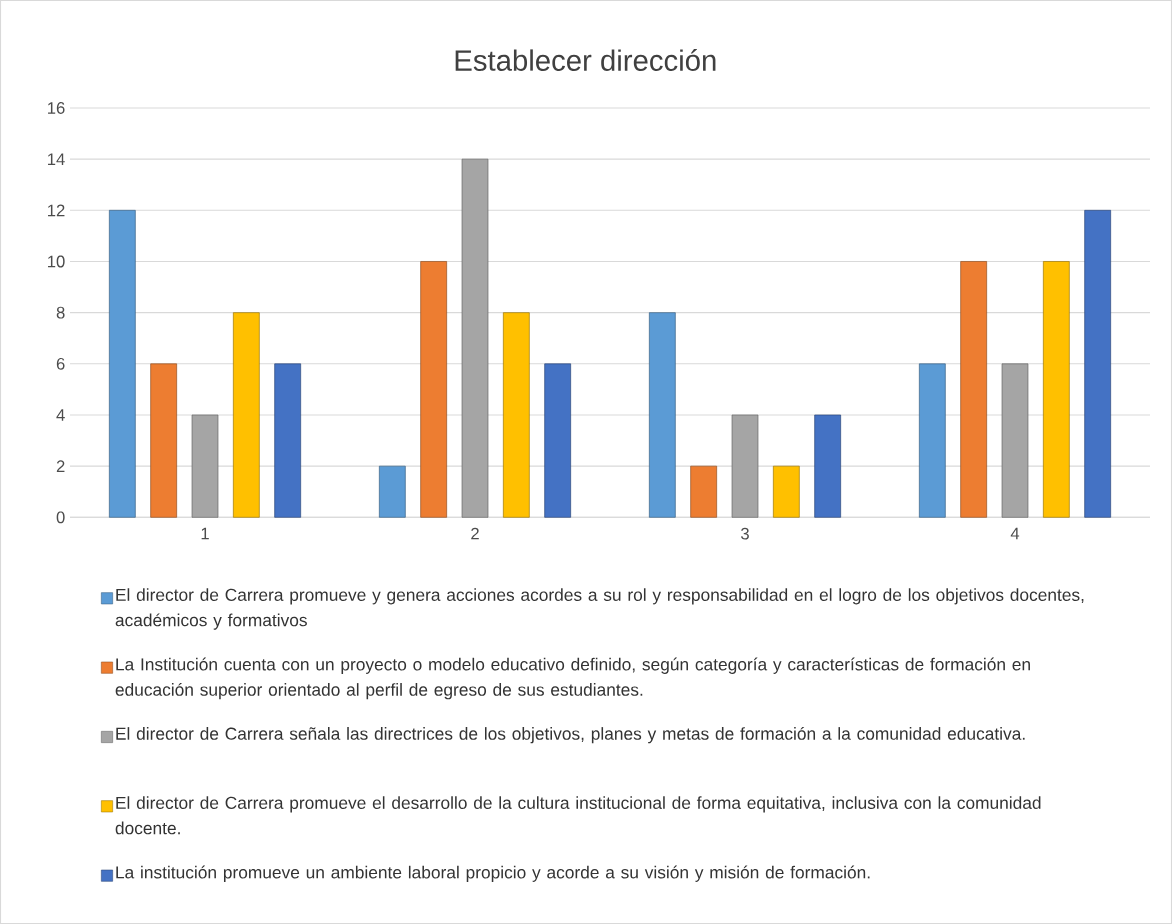  What do you see at coordinates (60, 517) in the screenshot?
I see `y-tick-label: 0` at bounding box center [60, 517].